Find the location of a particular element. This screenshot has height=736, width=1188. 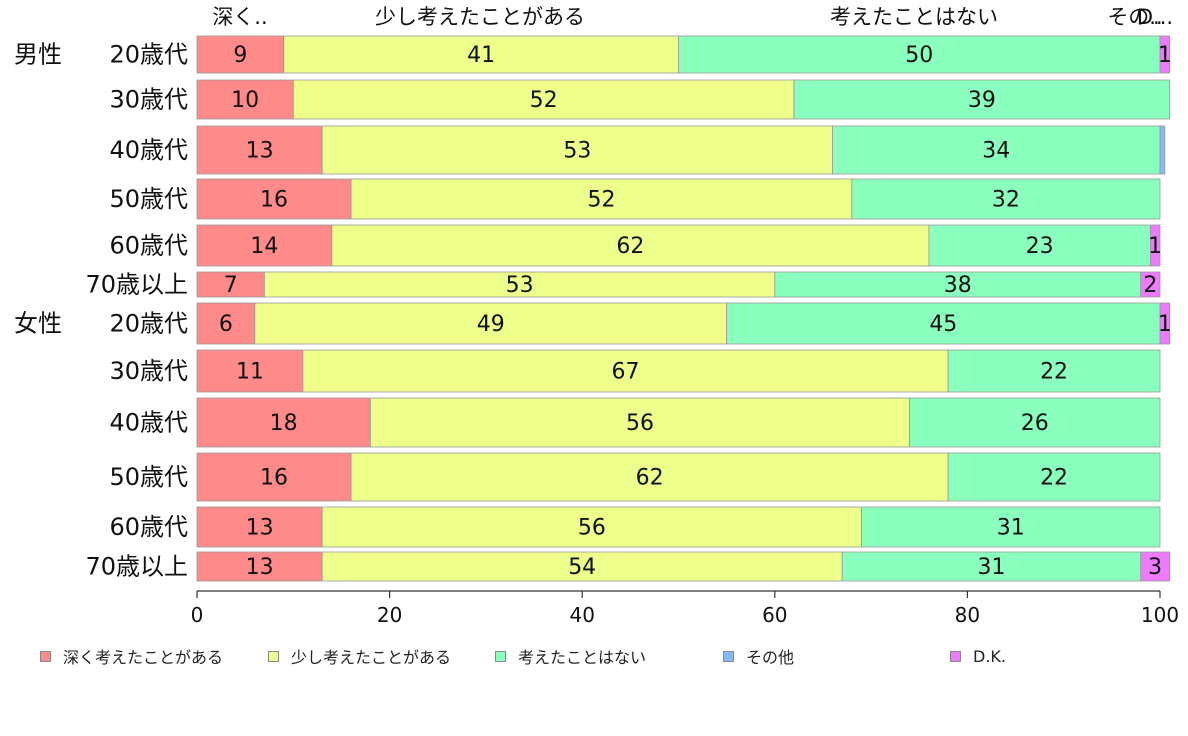

data-label-9-2: 56 is located at coordinates (640, 423).